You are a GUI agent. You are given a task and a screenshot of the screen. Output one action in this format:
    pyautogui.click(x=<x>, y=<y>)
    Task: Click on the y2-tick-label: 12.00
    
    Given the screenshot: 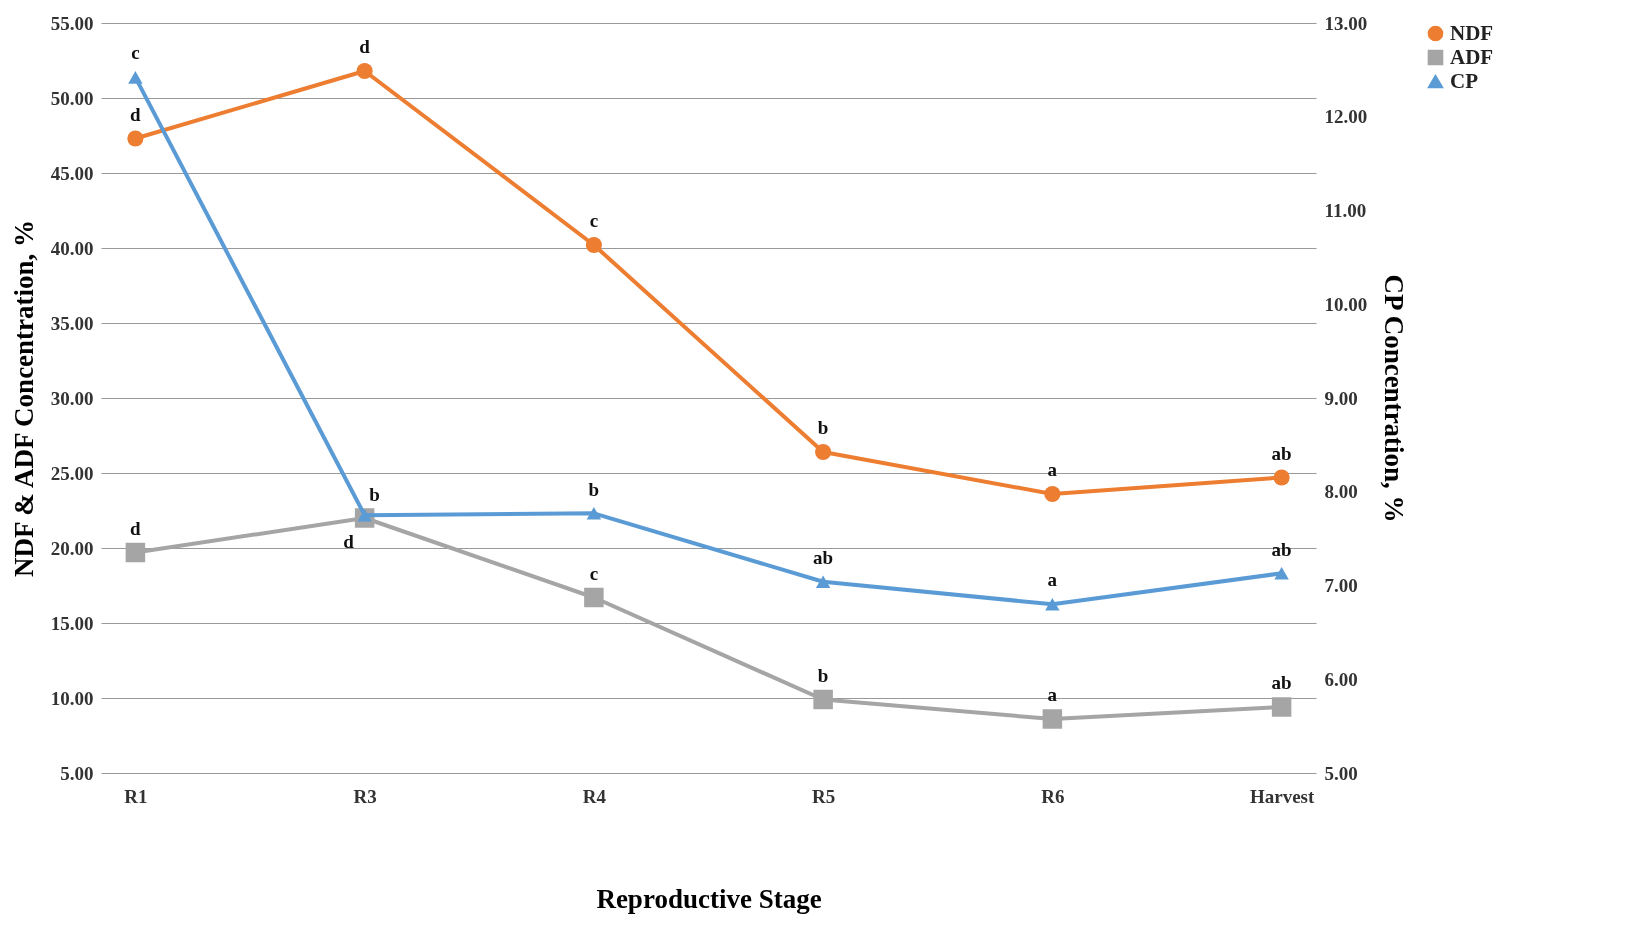 What is the action you would take?
    pyautogui.click(x=1346, y=117)
    